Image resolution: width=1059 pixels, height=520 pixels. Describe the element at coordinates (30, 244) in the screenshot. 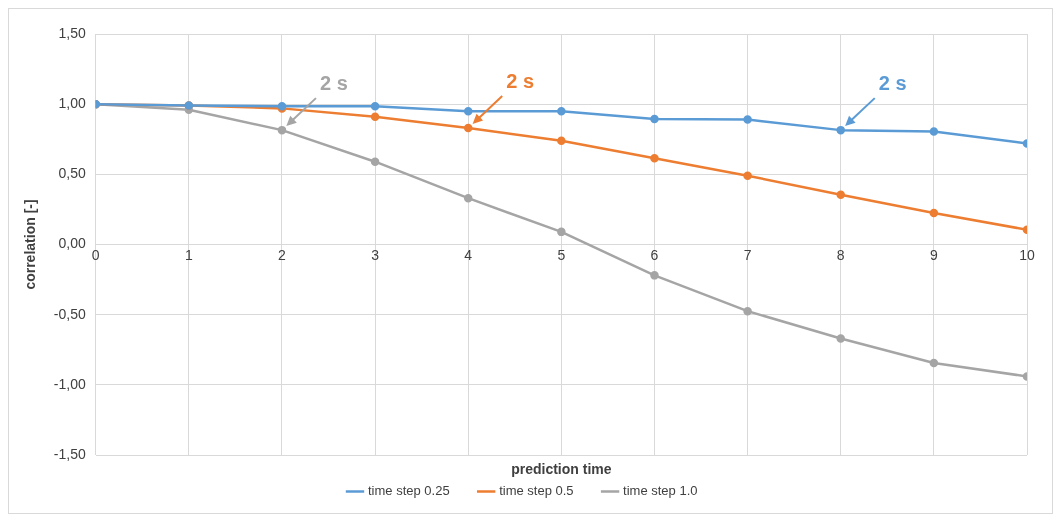

I see `y-axis-title: correlation [-]` at that location.